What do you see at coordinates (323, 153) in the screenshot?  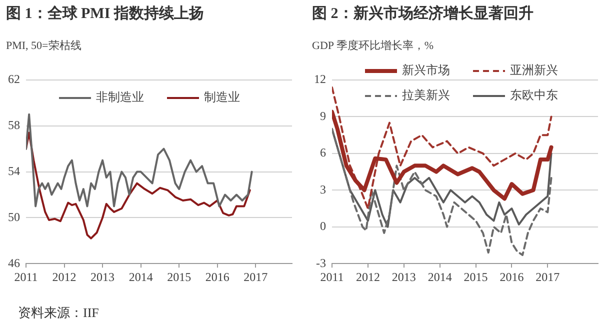 I see `y-tick-label: 6` at bounding box center [323, 153].